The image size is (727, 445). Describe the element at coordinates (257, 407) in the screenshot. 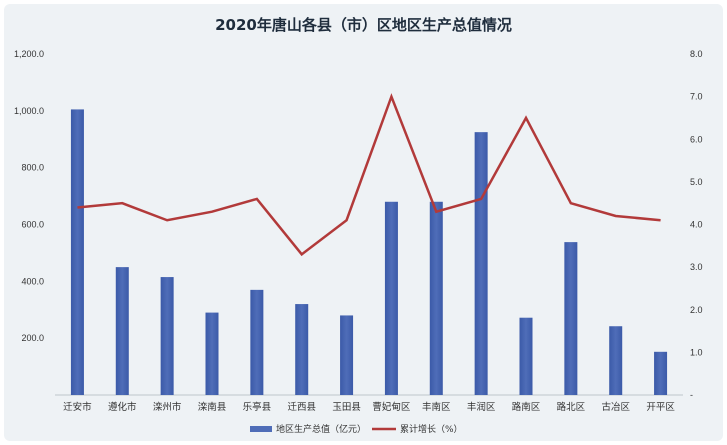

I see `category-label: 乐亭县` at that location.